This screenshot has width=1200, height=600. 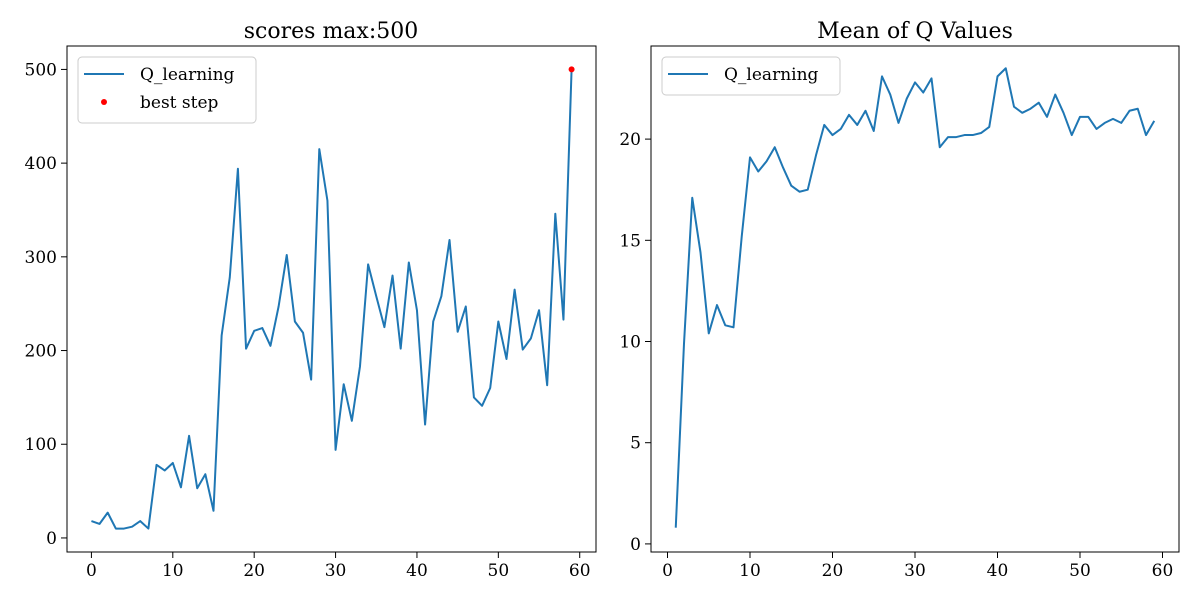 What do you see at coordinates (630, 140) in the screenshot?
I see `y-tick-label: 20` at bounding box center [630, 140].